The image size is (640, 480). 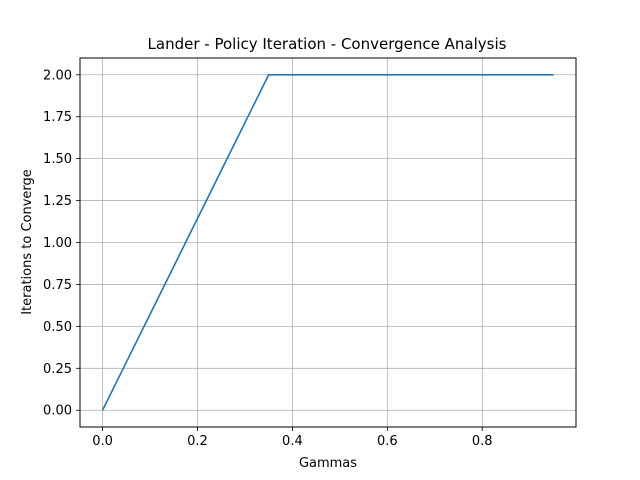 What do you see at coordinates (57, 327) in the screenshot?
I see `y-tick-label: 0.50` at bounding box center [57, 327].